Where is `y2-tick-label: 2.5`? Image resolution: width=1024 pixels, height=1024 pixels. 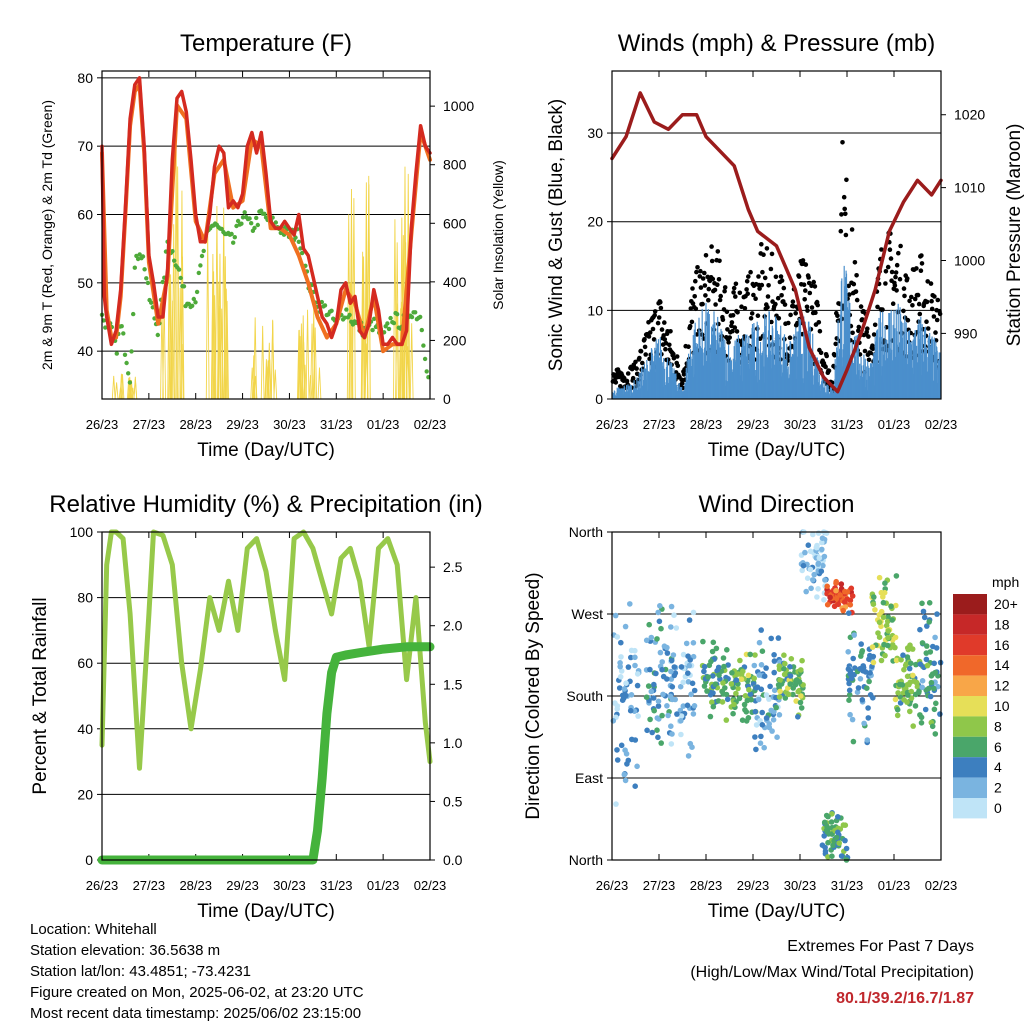 y2-tick-label: 2.5 is located at coordinates (453, 567).